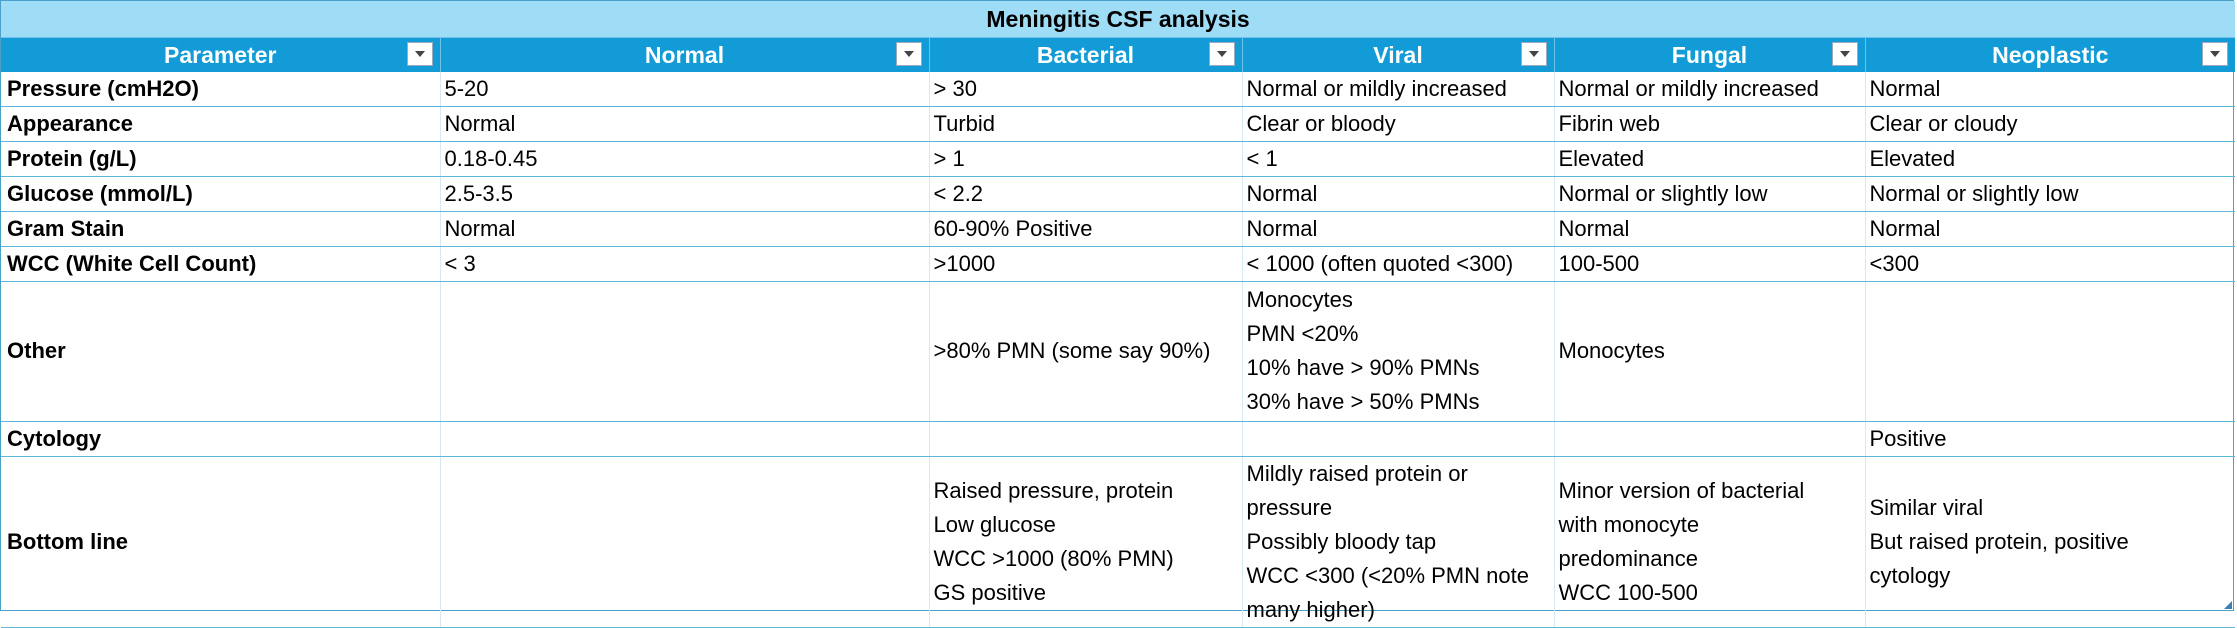  Describe the element at coordinates (1013, 228) in the screenshot. I see `cell-text-line: 60-90% Positive` at that location.